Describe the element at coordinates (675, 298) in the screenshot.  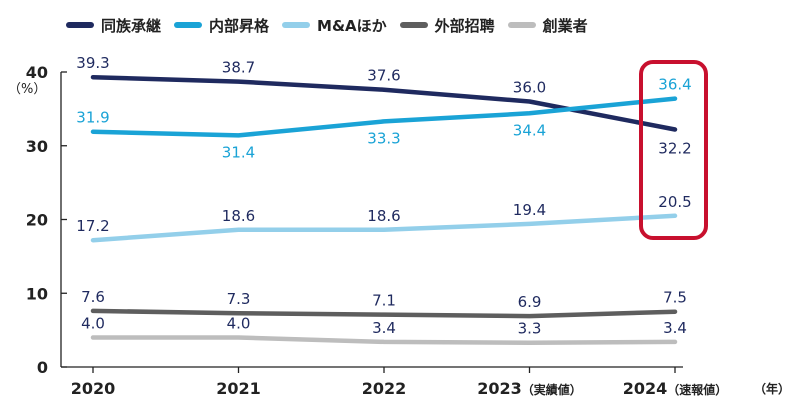
I see `data-label: 7.5` at that location.